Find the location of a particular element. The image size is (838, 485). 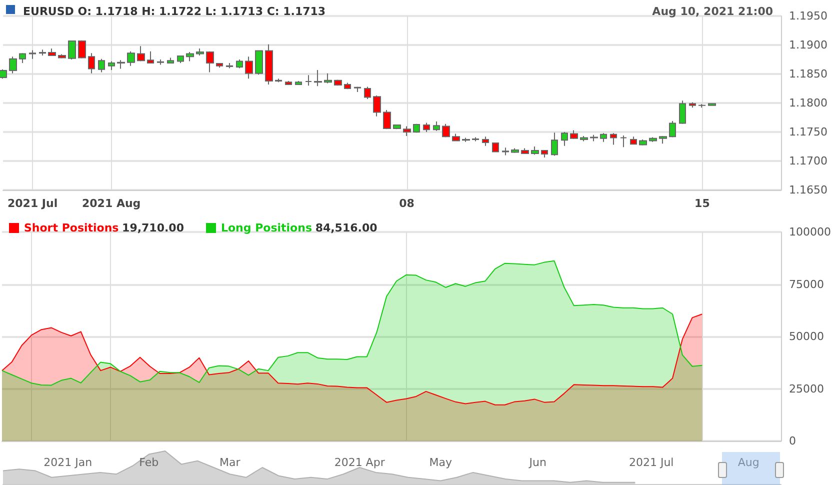

y-tick-label: 1.1850 is located at coordinates (808, 74).